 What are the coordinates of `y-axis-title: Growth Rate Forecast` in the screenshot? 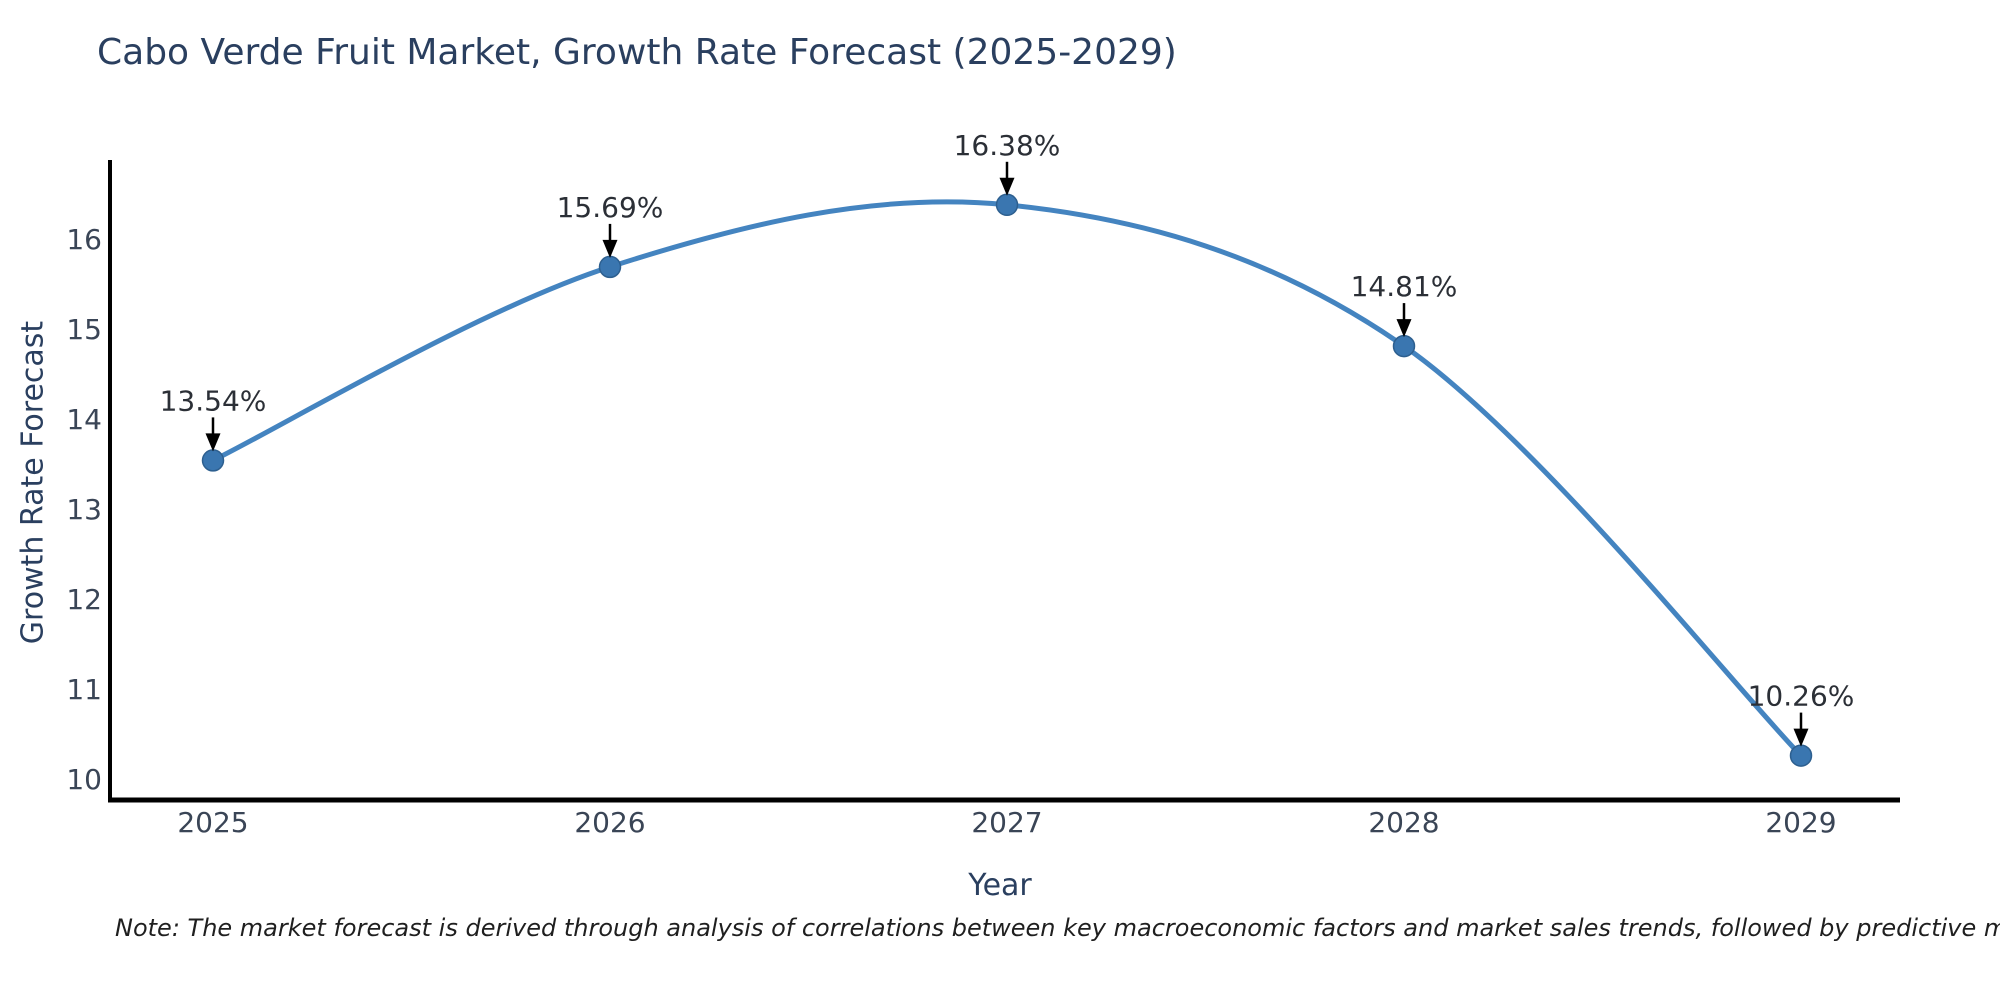 It's located at (33, 482).